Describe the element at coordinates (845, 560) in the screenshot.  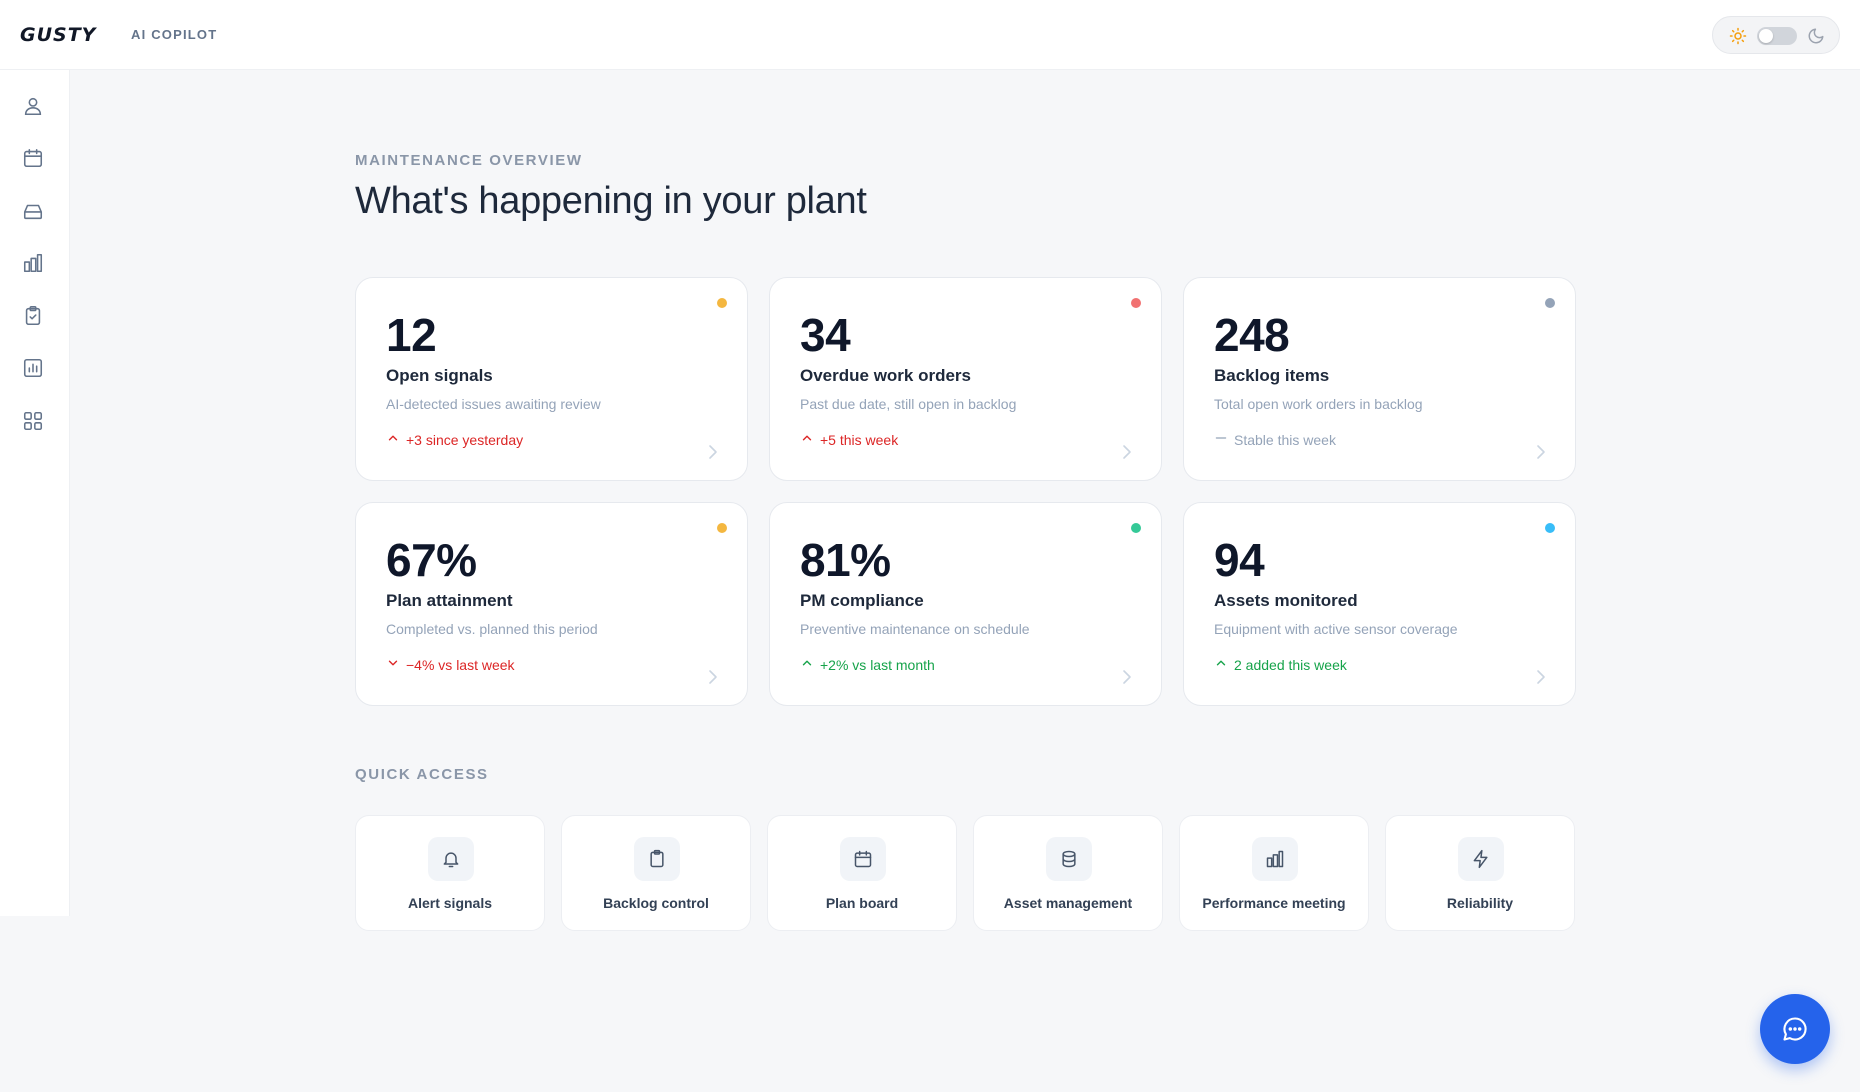
I see `kpi-value: 81%` at that location.